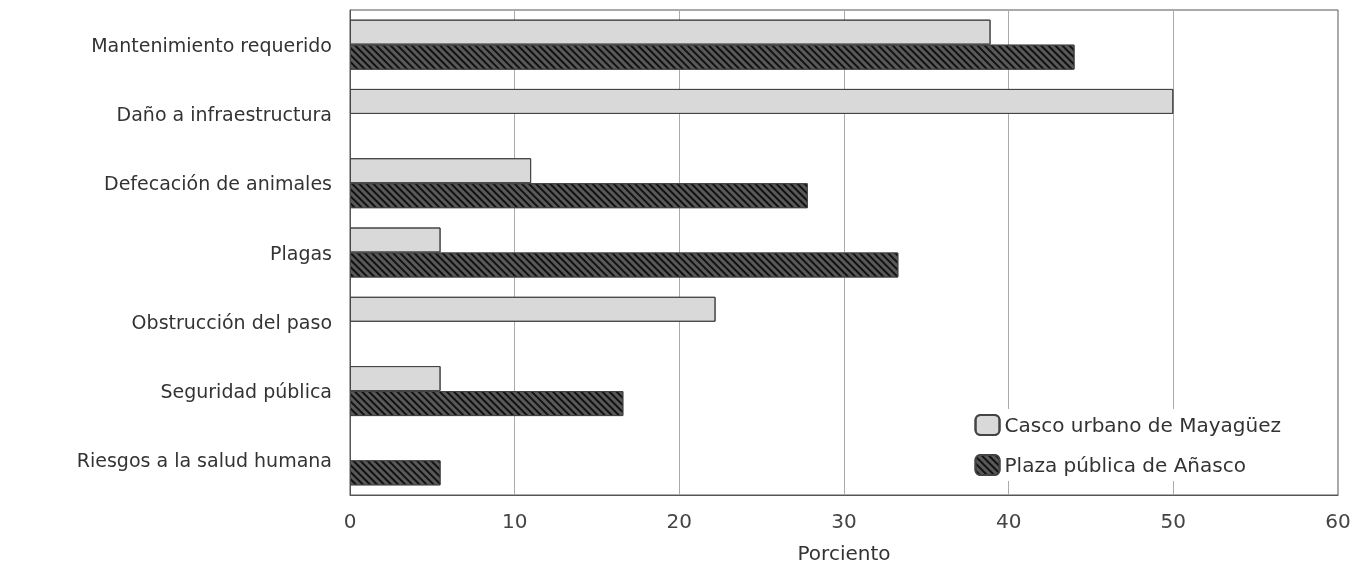 The image size is (1356, 586). Describe the element at coordinates (350, 521) in the screenshot. I see `x-tick-label: 0` at that location.